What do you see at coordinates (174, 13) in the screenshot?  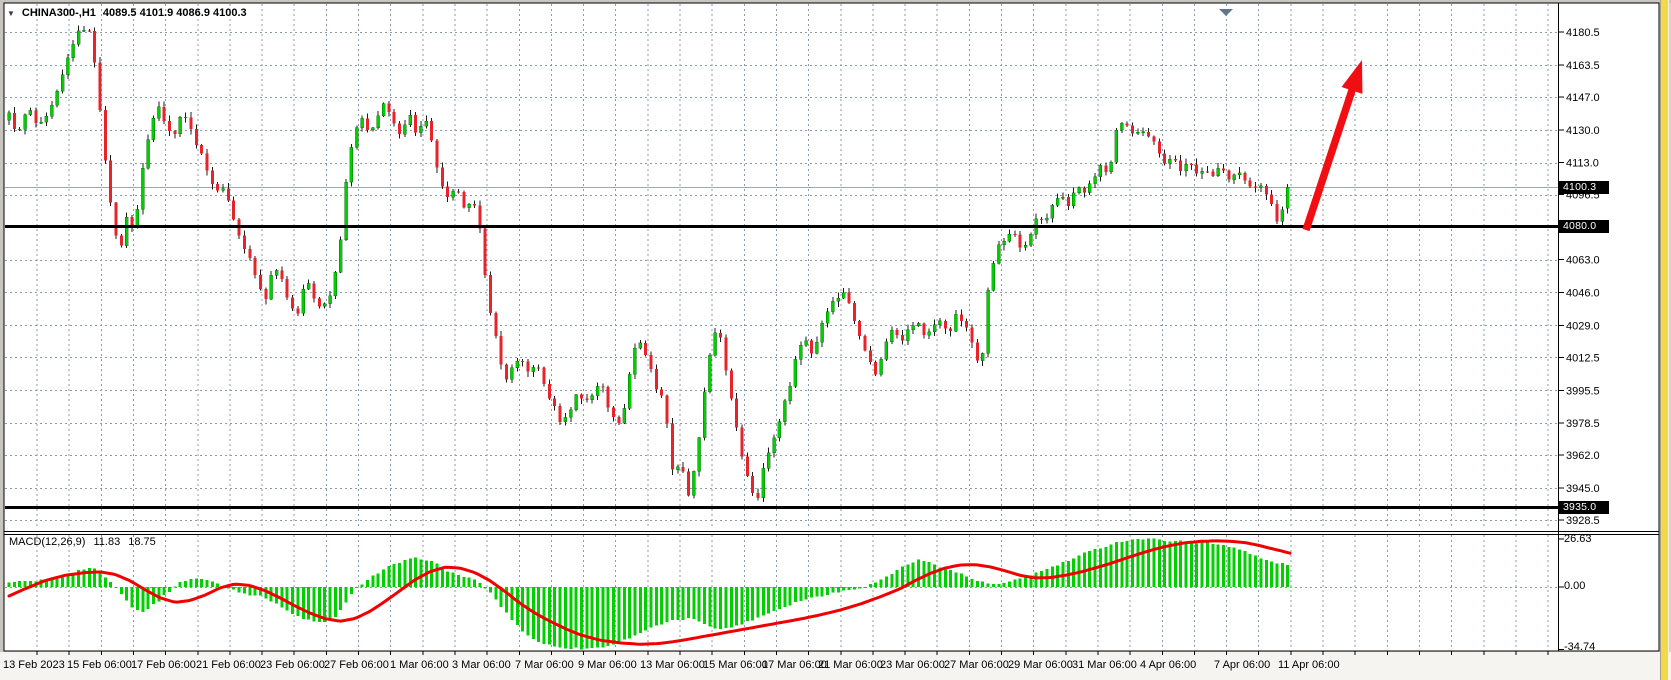 I see `chart-title-ohlc: 4089.5 4101.9 4086.9 4100.3` at bounding box center [174, 13].